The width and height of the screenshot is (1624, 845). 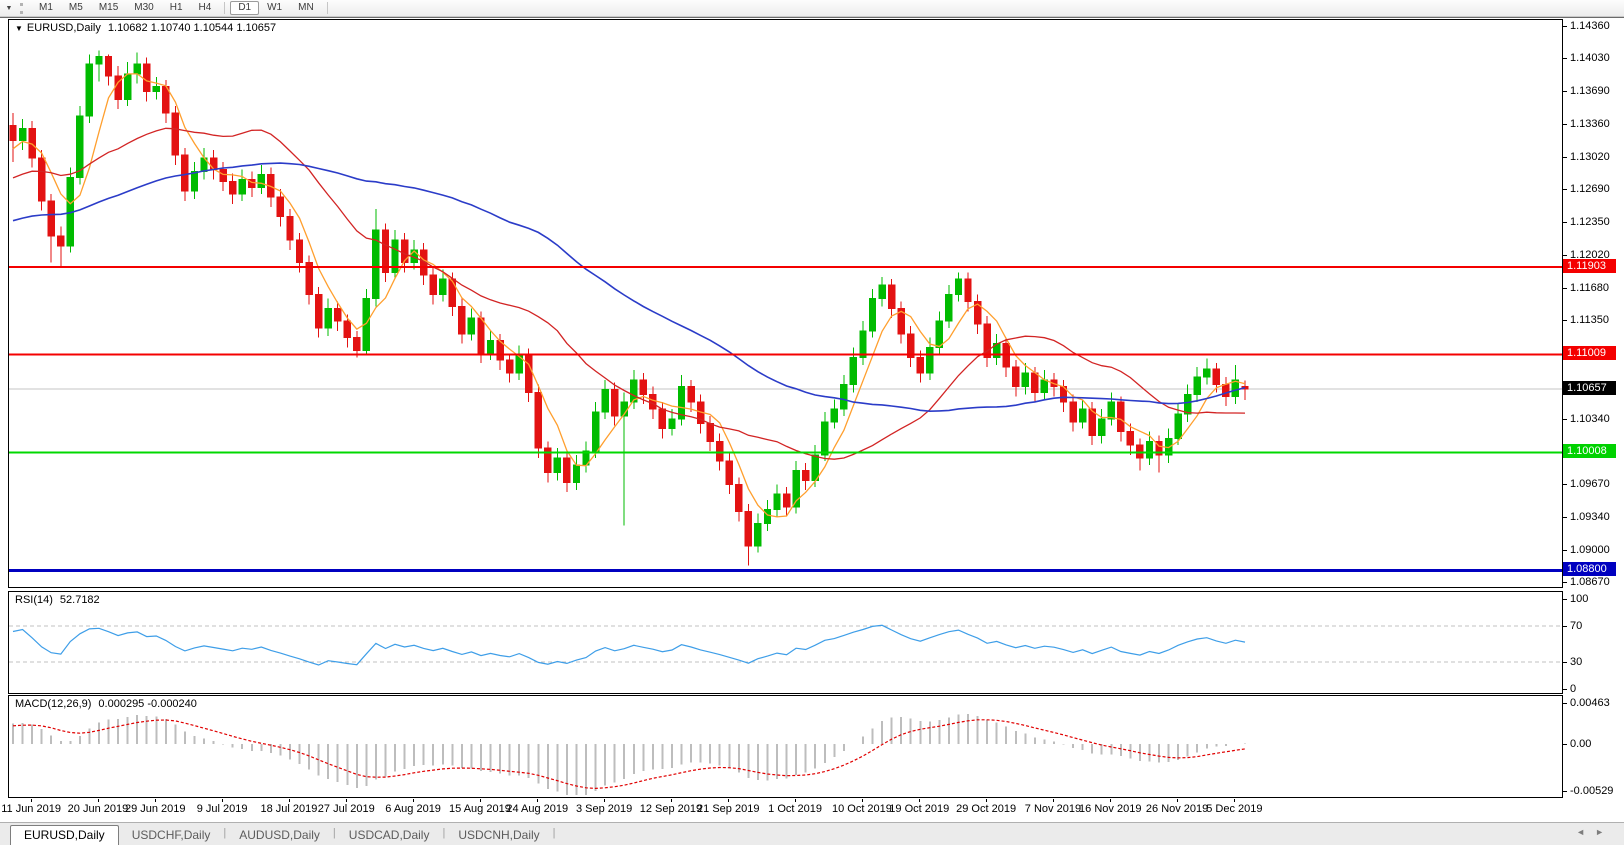 I want to click on timeframe-button-h4: H4, so click(x=205, y=7).